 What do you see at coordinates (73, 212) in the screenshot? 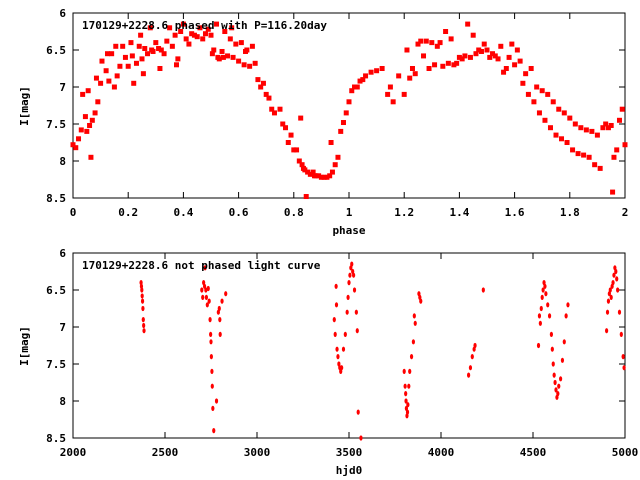
I see `x-tick-label: 0` at bounding box center [73, 212].